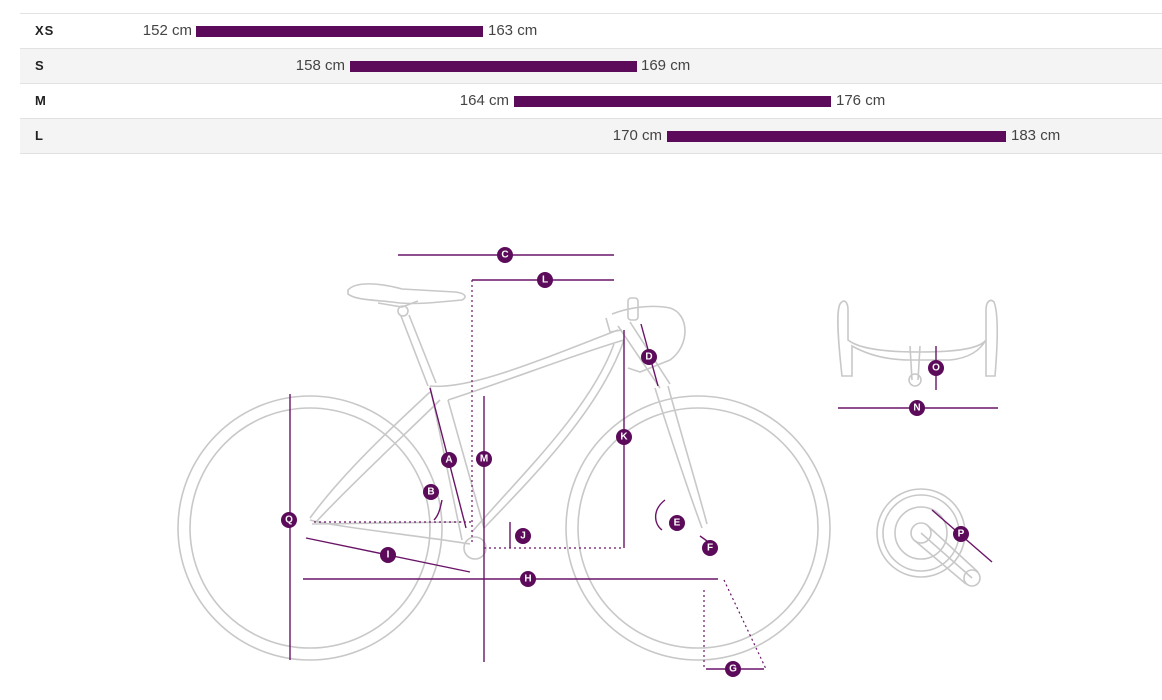  I want to click on dimension-badge-e: E, so click(677, 523).